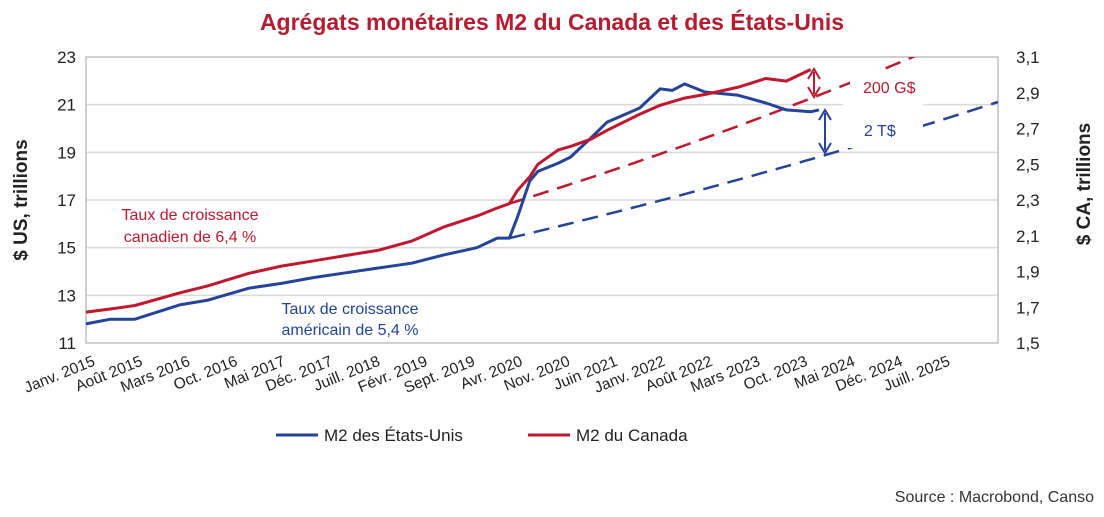  What do you see at coordinates (482, 435) in the screenshot?
I see `legend: M2 des États-Unis M2 du Canada` at bounding box center [482, 435].